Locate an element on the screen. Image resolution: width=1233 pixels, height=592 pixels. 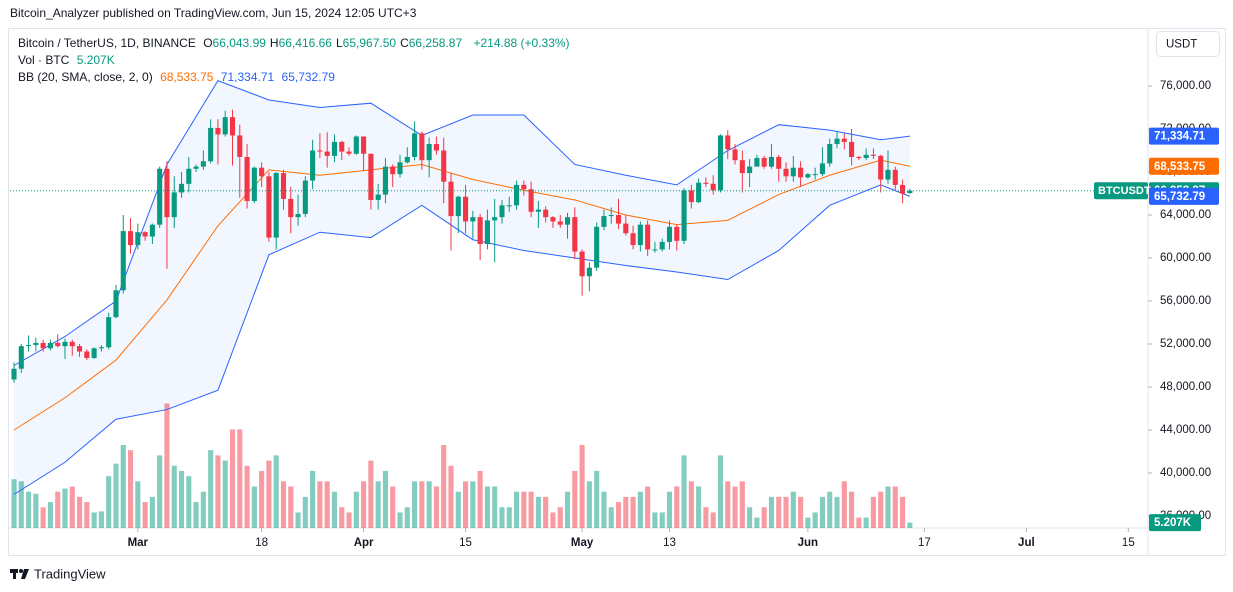
volume-badge is located at coordinates (1175, 523).